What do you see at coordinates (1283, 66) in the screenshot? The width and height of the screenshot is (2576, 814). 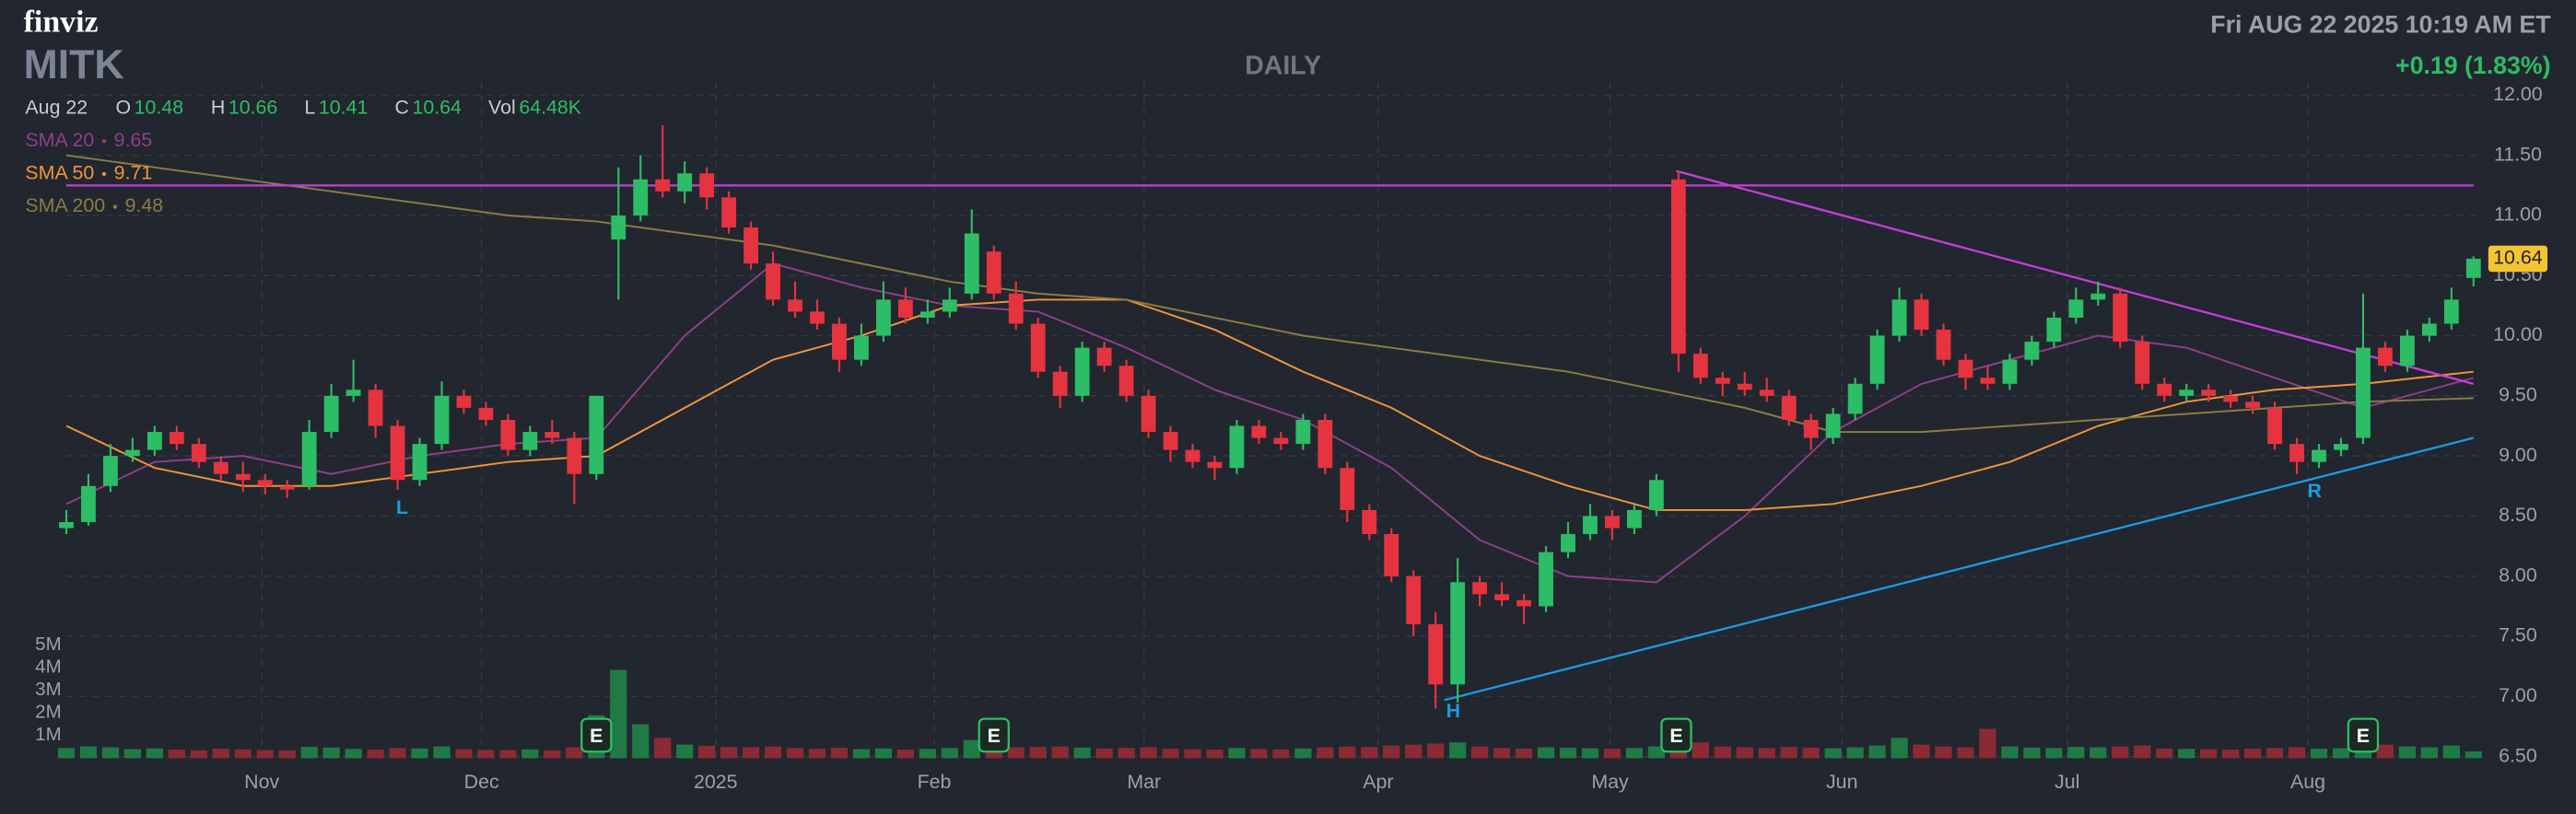 I see `period: DAILY` at bounding box center [1283, 66].